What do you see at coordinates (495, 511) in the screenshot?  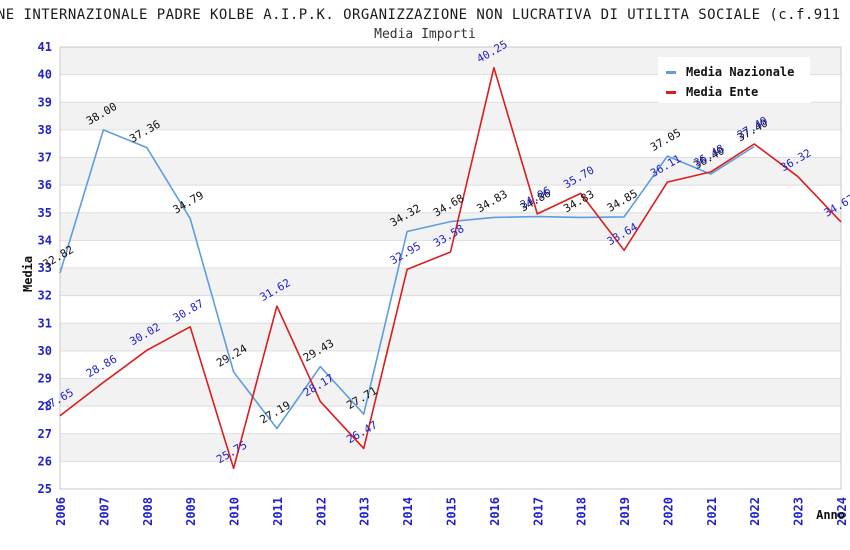 I see `svg-text: 2016` at bounding box center [495, 511].